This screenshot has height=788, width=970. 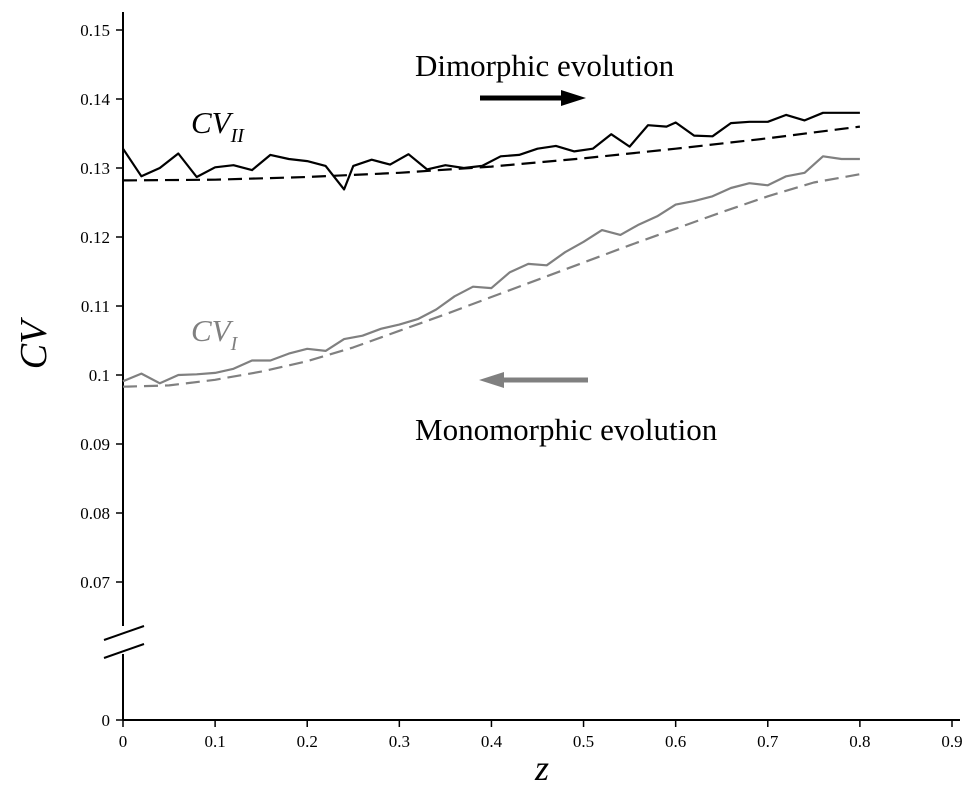 What do you see at coordinates (124, 642) in the screenshot?
I see `axis-break-marker` at bounding box center [124, 642].